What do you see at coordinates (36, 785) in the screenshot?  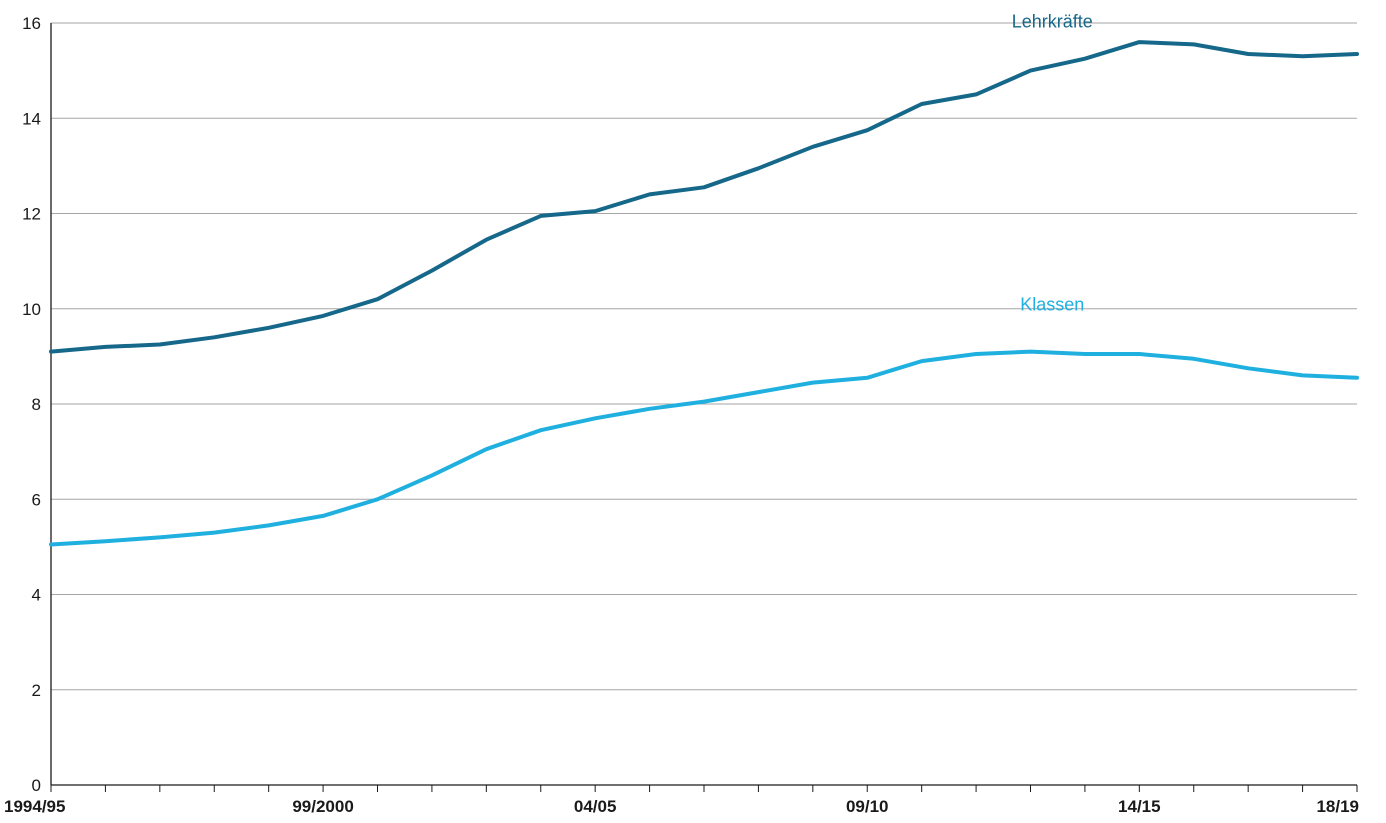 I see `y-tick-label-0: 0` at bounding box center [36, 785].